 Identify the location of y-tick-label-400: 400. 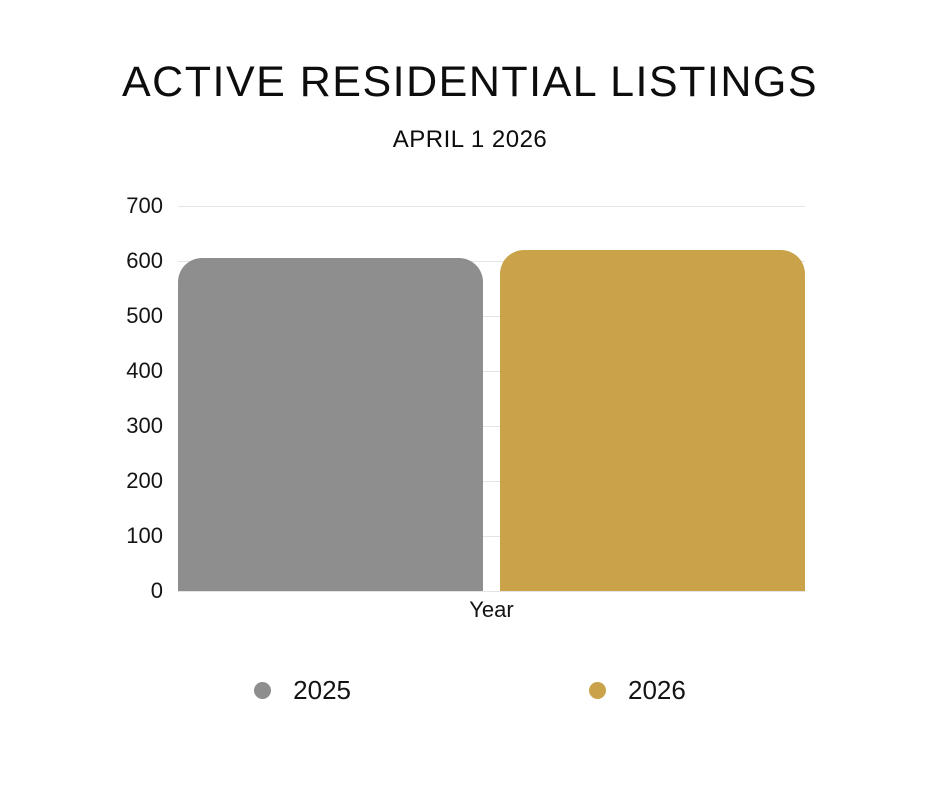
(144, 370).